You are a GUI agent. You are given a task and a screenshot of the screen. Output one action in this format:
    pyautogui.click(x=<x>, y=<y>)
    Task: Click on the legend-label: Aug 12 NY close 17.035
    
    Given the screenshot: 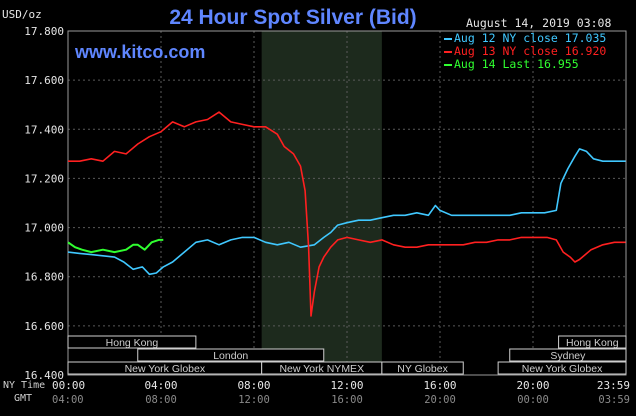 What is the action you would take?
    pyautogui.click(x=530, y=38)
    